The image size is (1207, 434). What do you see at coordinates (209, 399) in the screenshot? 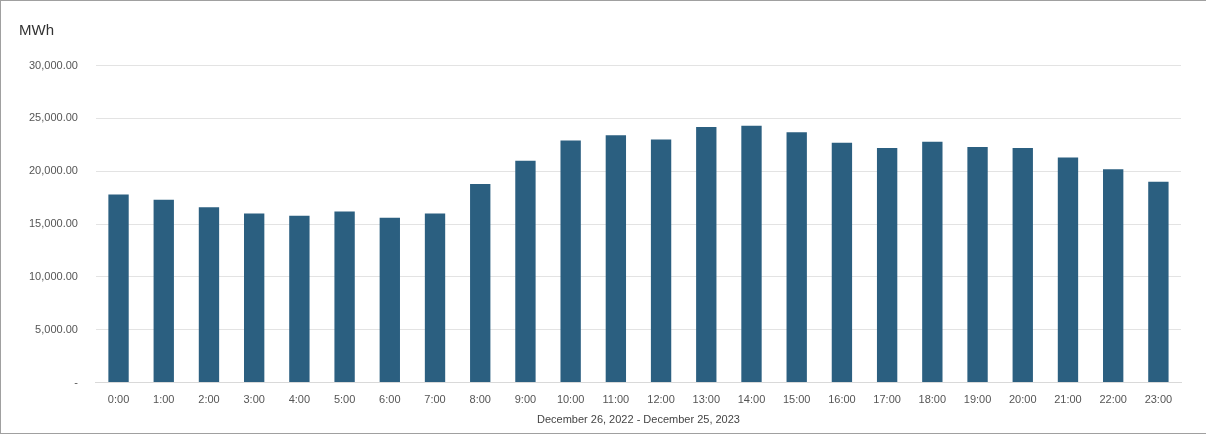
I see `x-tick-label: 2:00` at bounding box center [209, 399].